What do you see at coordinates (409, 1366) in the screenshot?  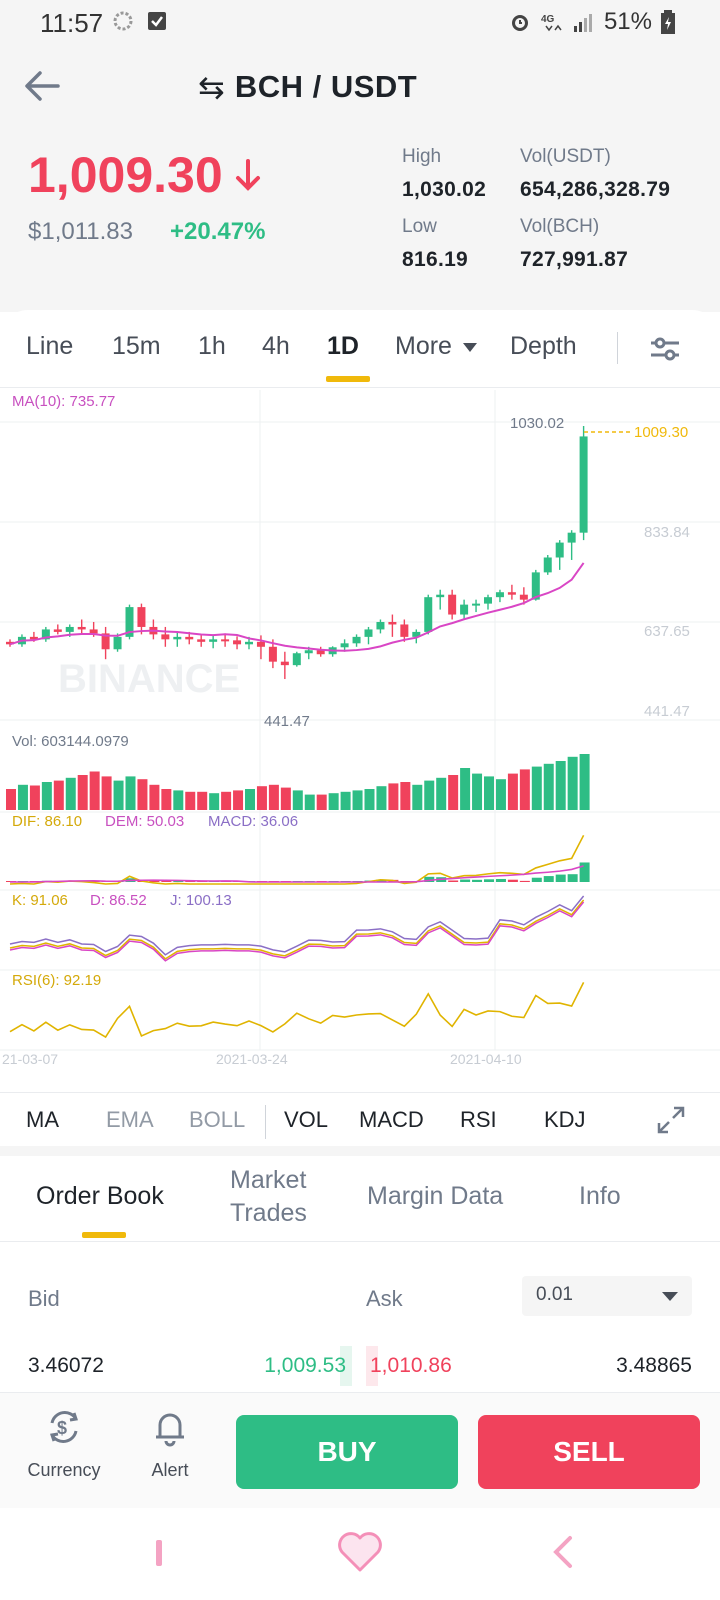 I see `ask-price: 1,010.86` at bounding box center [409, 1366].